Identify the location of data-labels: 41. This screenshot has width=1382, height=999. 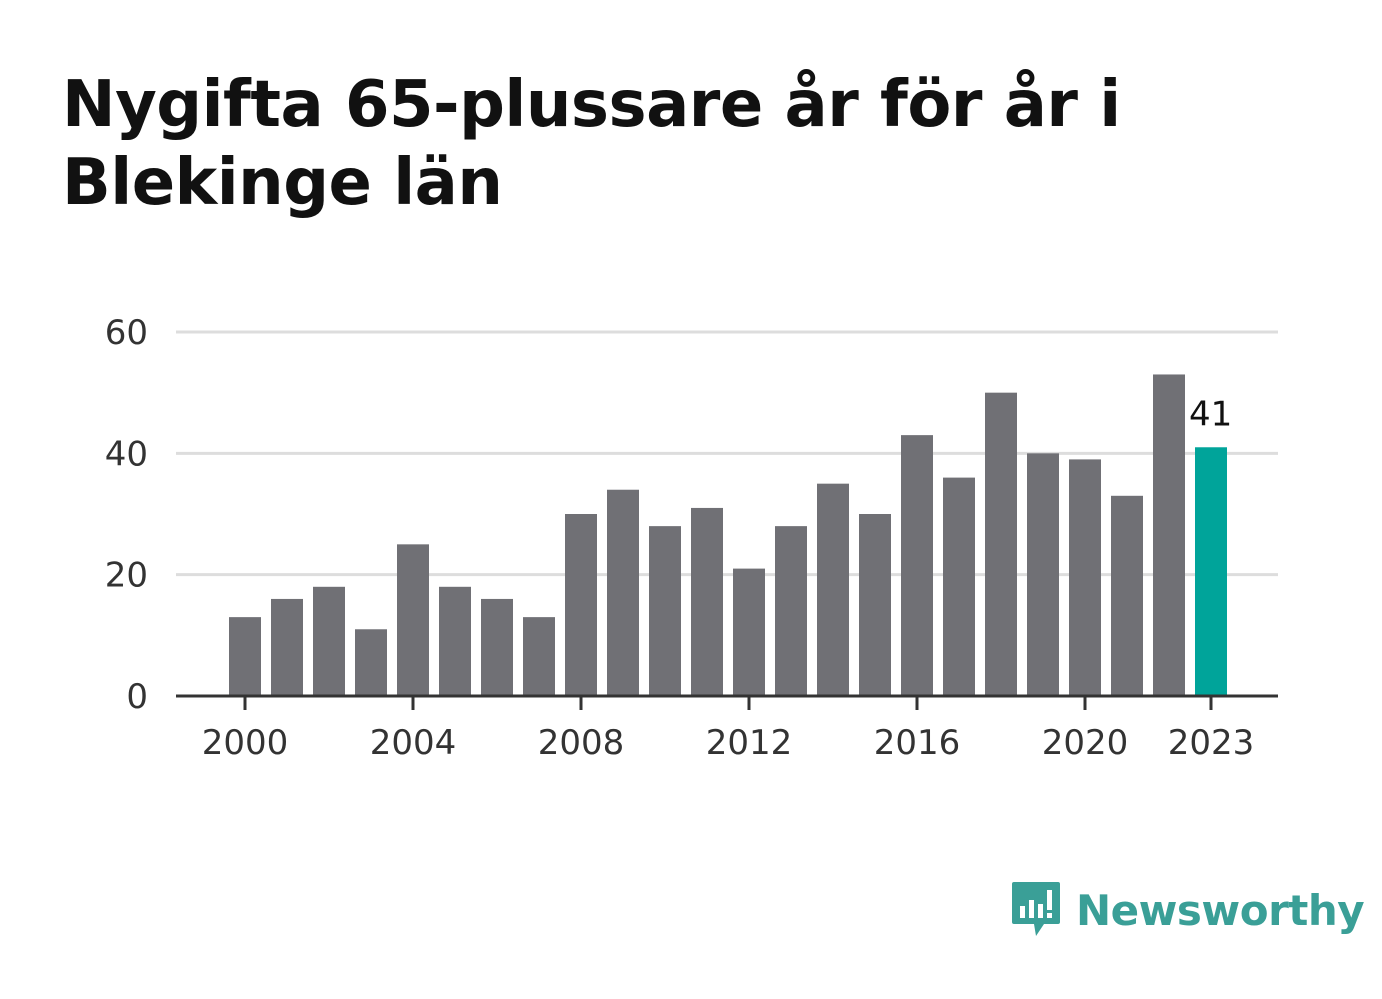
(1210, 414).